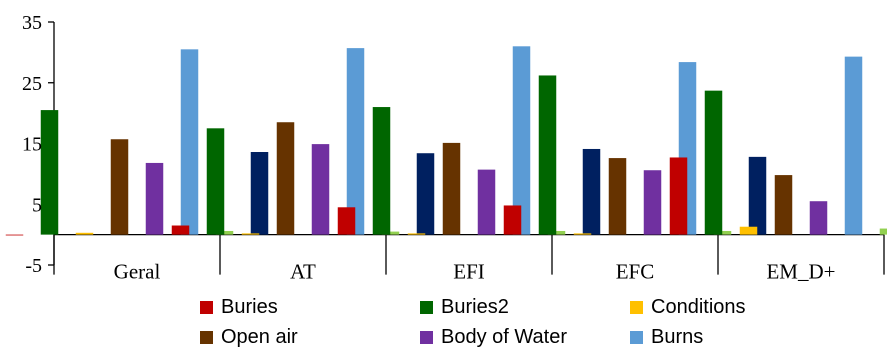 This screenshot has width=887, height=355. I want to click on x-category-label: EFI, so click(469, 272).